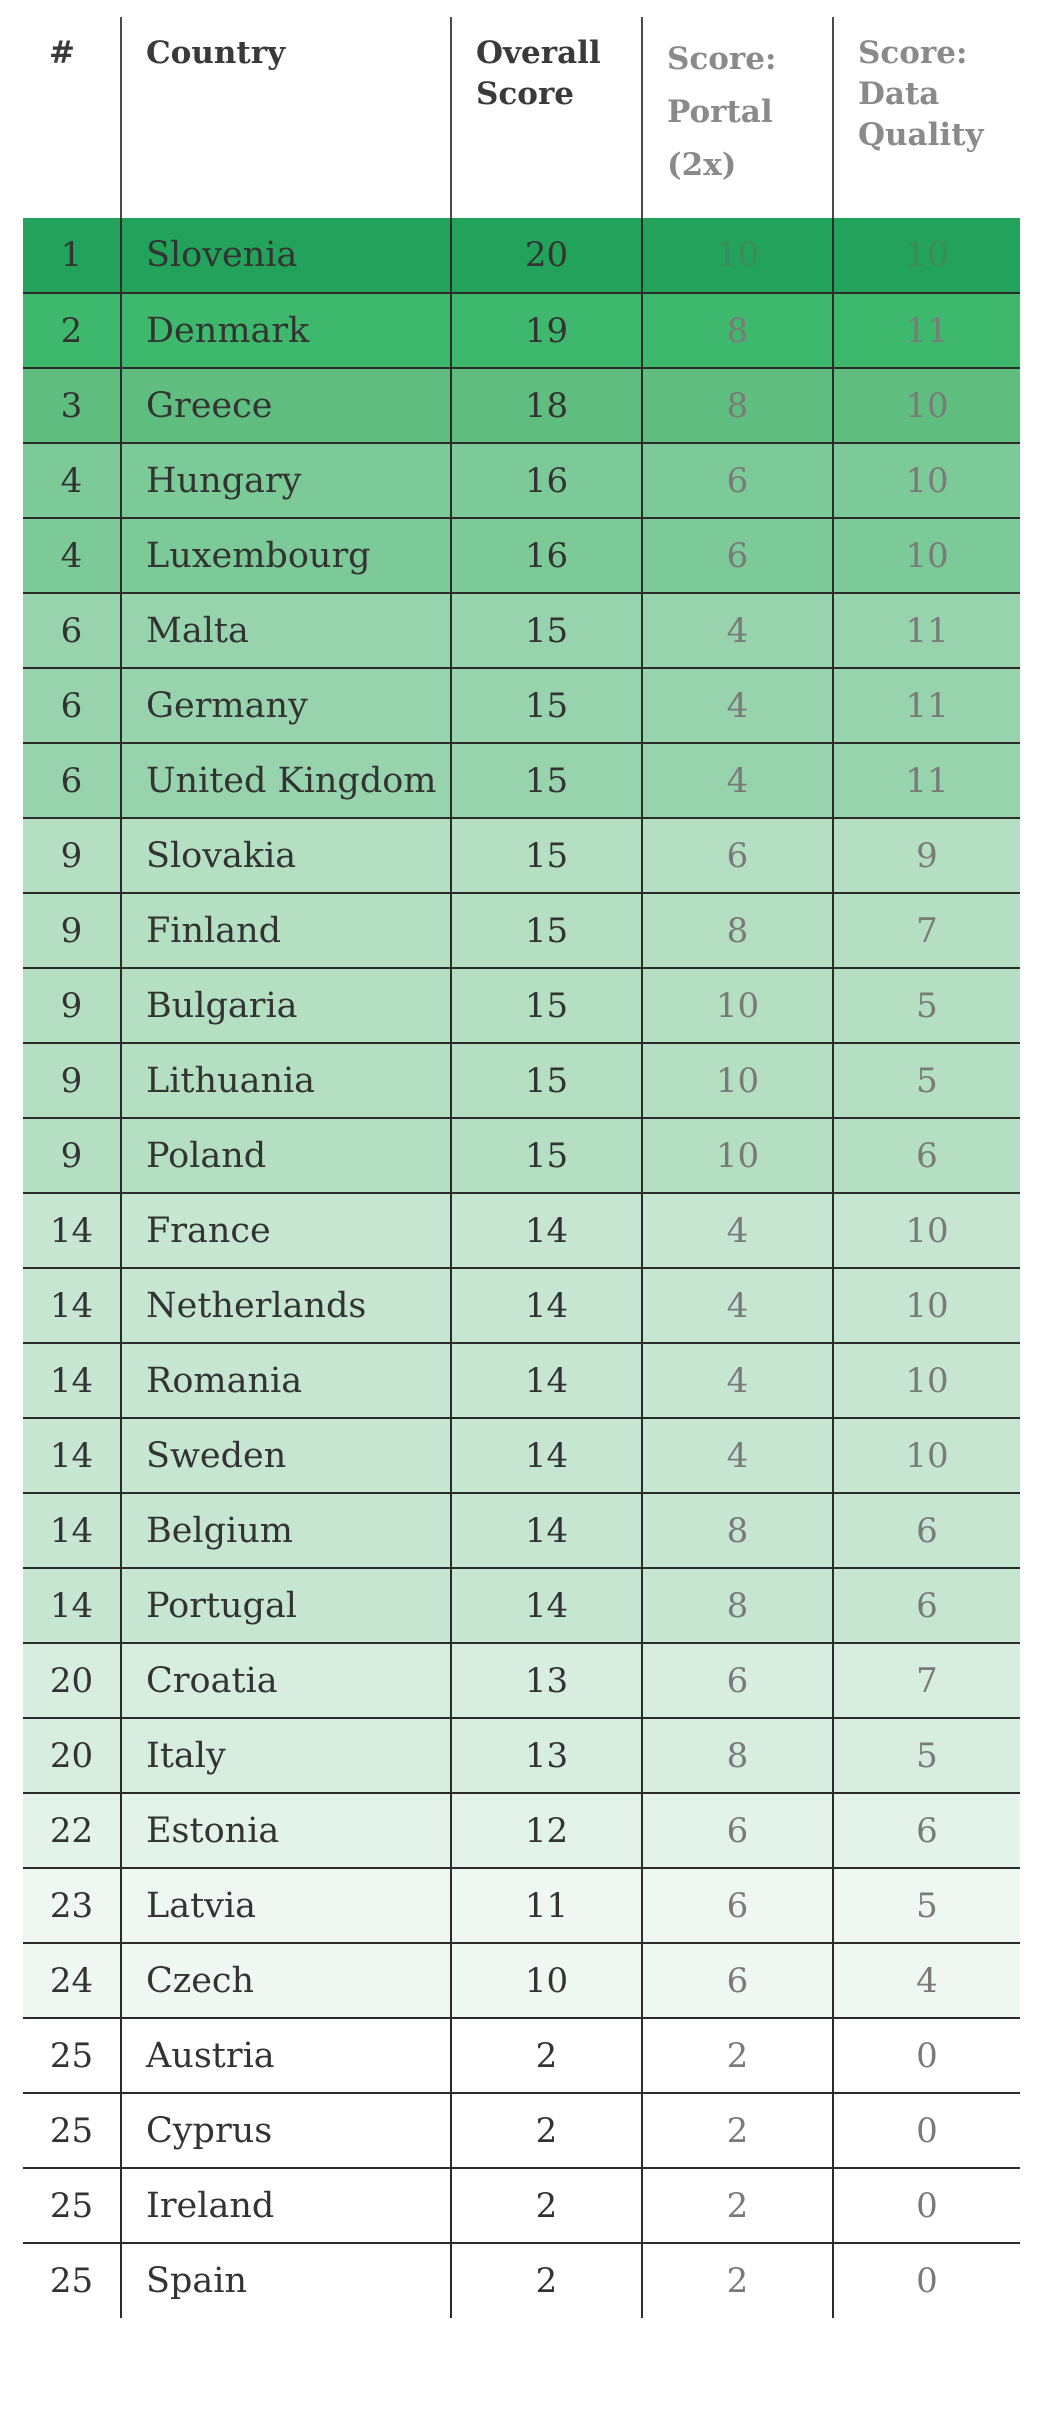 The image size is (1044, 2409). What do you see at coordinates (285, 780) in the screenshot?
I see `country-cell: United Kingdom` at bounding box center [285, 780].